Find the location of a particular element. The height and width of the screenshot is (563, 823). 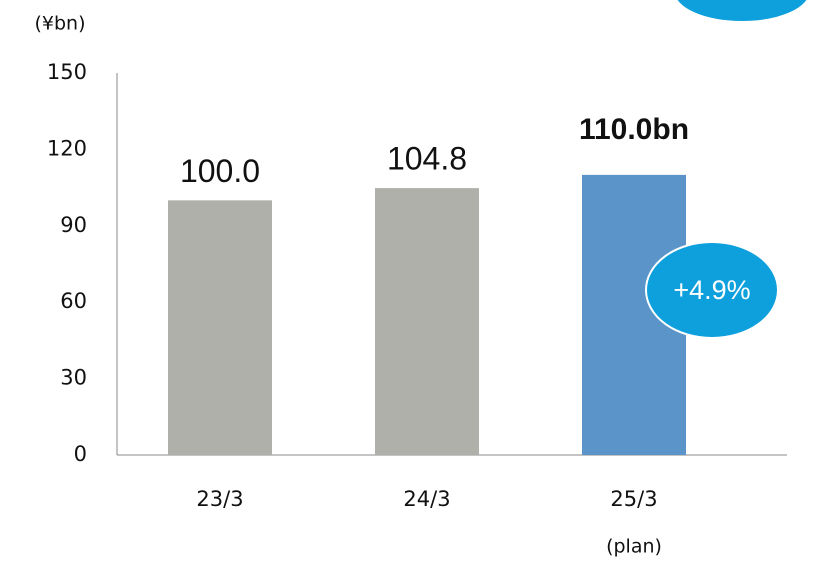

annotation: +4.9% is located at coordinates (711, 290).